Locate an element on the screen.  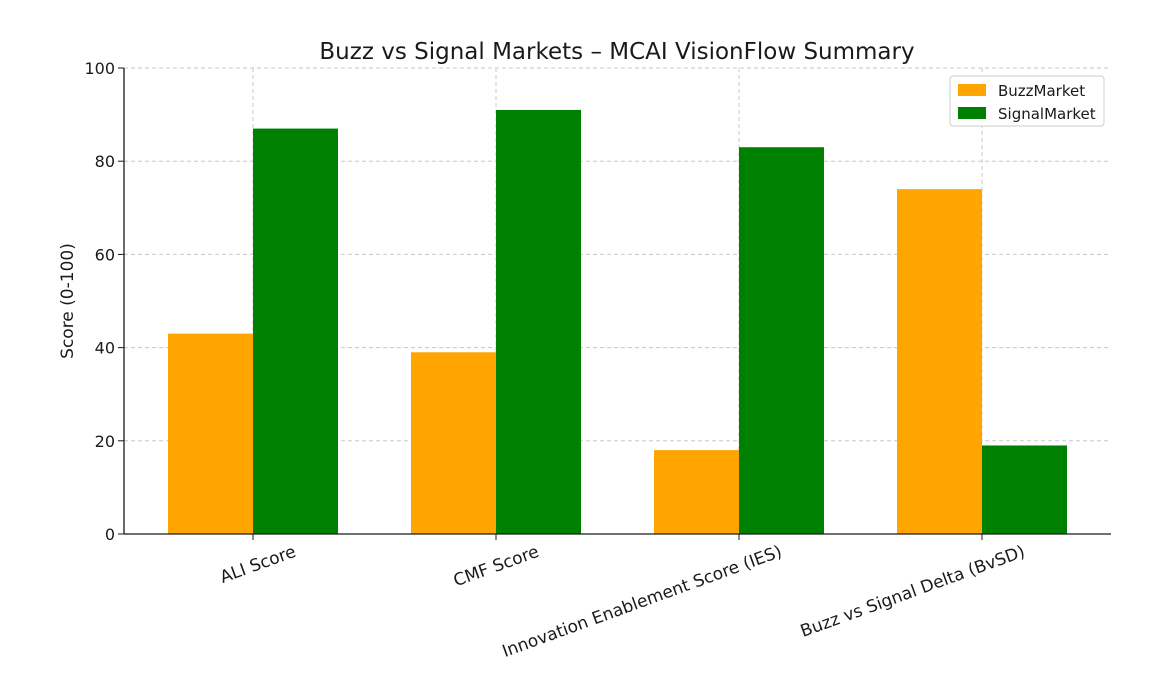
y-axis-label: Score (0-100) is located at coordinates (68, 301).